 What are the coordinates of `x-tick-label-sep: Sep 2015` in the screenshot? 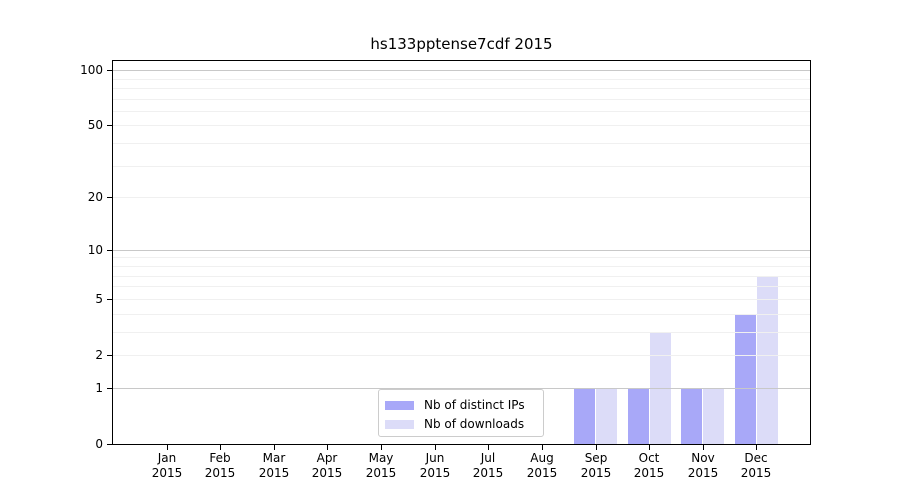 It's located at (596, 466).